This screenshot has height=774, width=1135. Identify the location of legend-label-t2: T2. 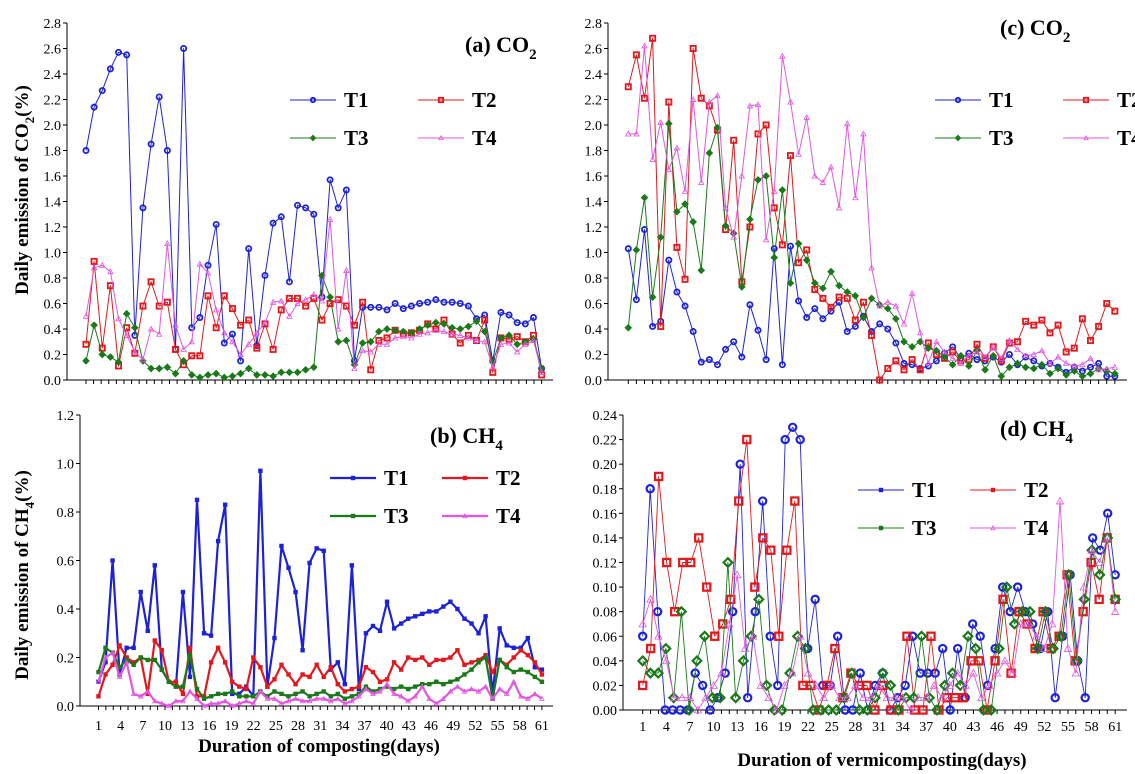
(1036, 490).